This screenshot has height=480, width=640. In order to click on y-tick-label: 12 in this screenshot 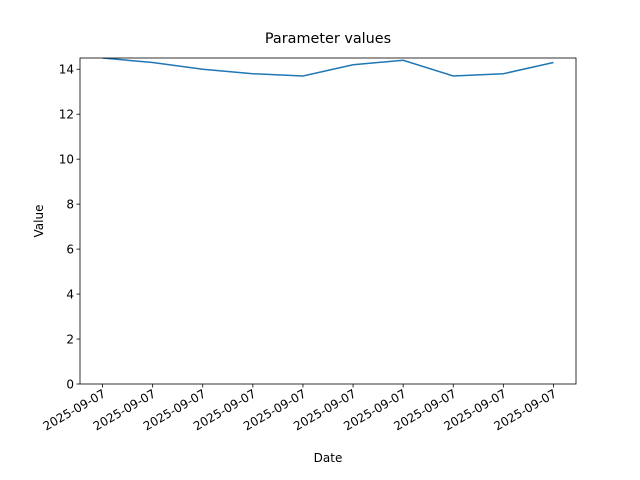, I will do `click(66, 115)`.